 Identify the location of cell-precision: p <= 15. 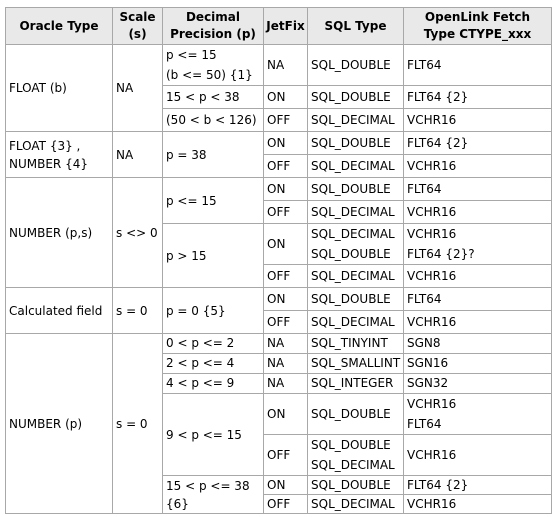
(213, 200).